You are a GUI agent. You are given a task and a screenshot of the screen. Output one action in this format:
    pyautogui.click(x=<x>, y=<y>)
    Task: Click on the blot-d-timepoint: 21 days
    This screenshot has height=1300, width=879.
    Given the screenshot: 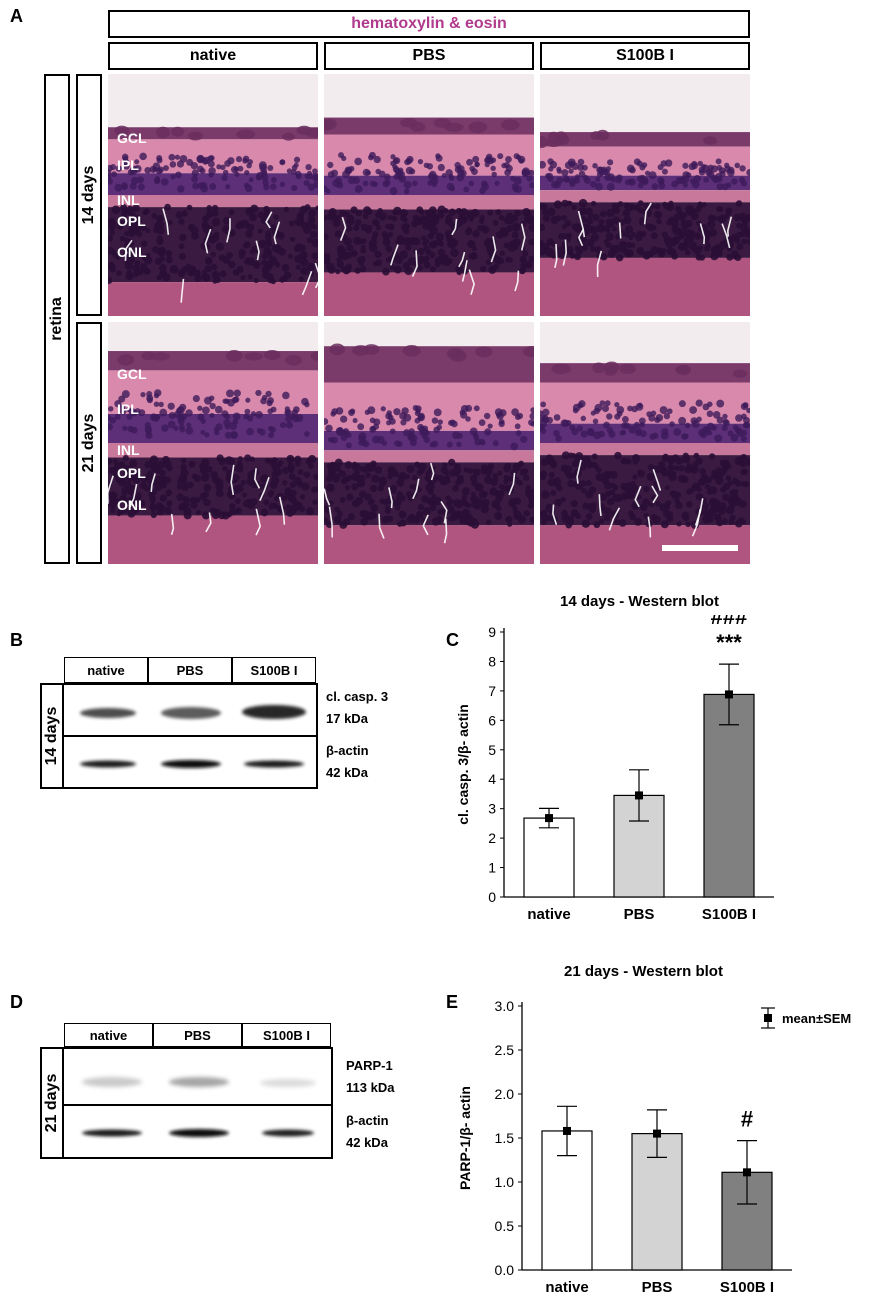 What is the action you would take?
    pyautogui.click(x=51, y=1103)
    